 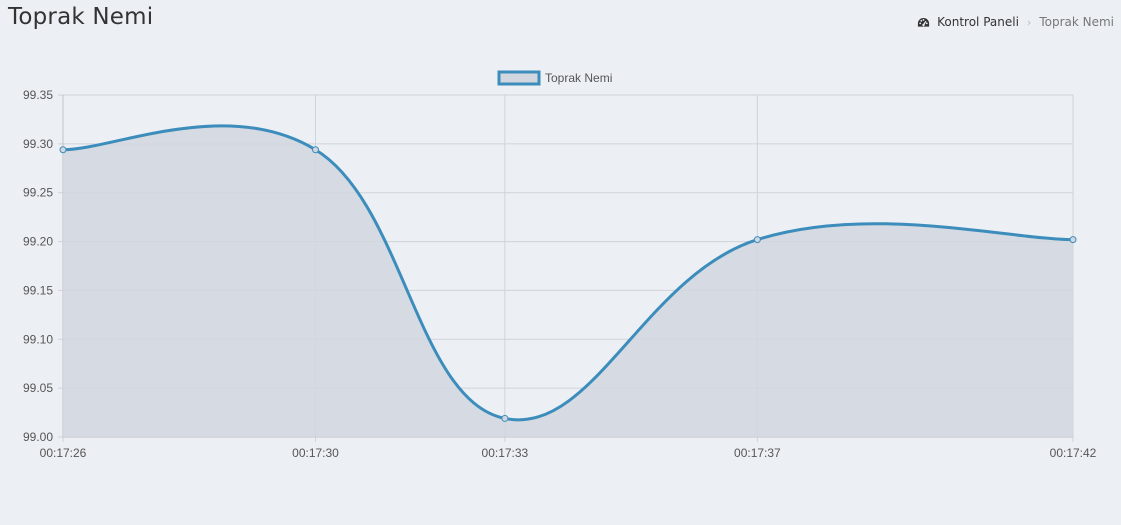 I want to click on breadcrumb: Kontrol Paneli › Toprak Nemi, so click(x=1015, y=22).